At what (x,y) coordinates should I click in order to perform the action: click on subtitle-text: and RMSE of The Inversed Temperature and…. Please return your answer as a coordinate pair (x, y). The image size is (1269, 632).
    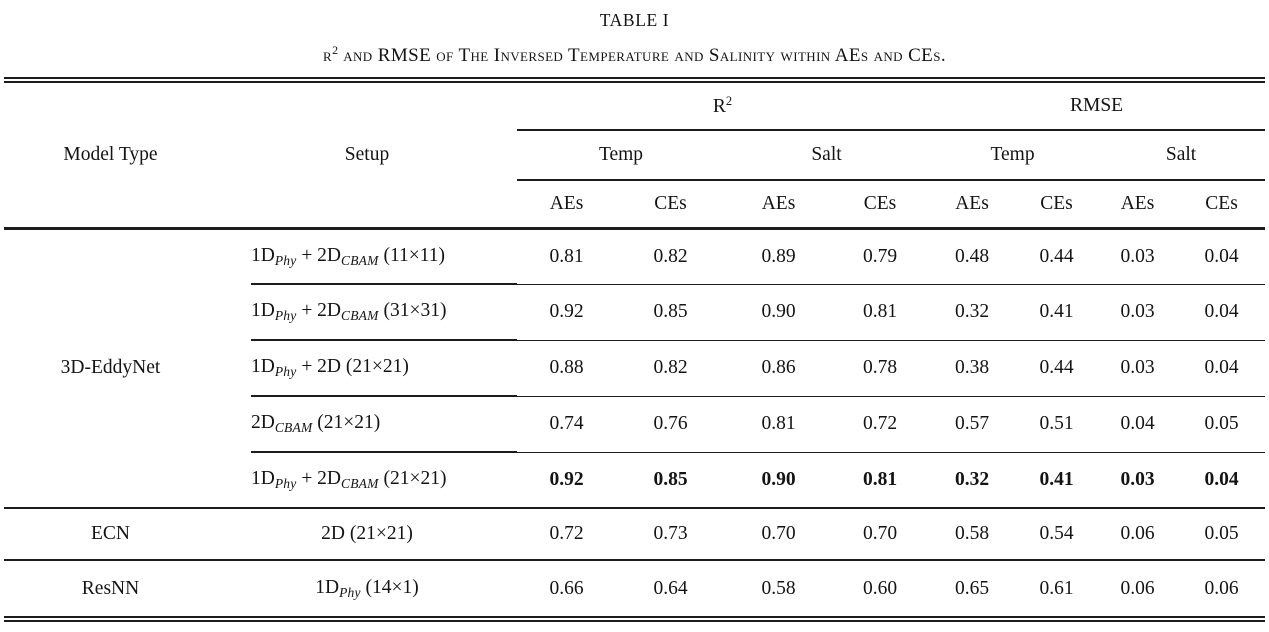
    Looking at the image, I should click on (642, 55).